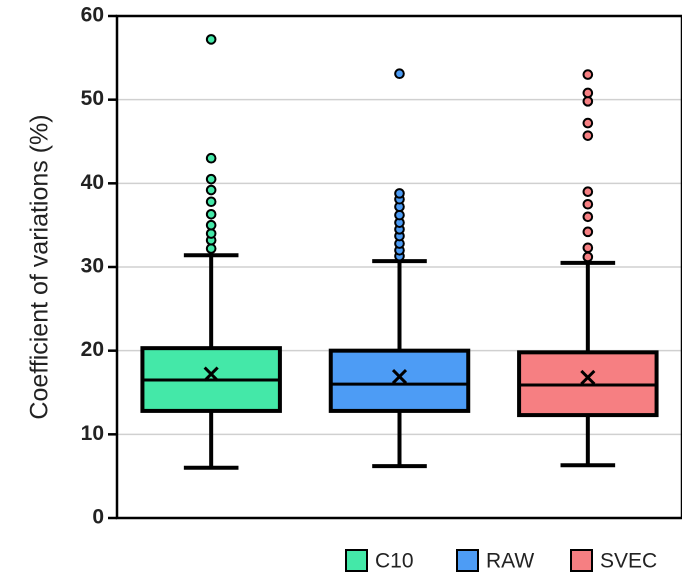  Describe the element at coordinates (628, 561) in the screenshot. I see `legend-label: SVEC` at that location.